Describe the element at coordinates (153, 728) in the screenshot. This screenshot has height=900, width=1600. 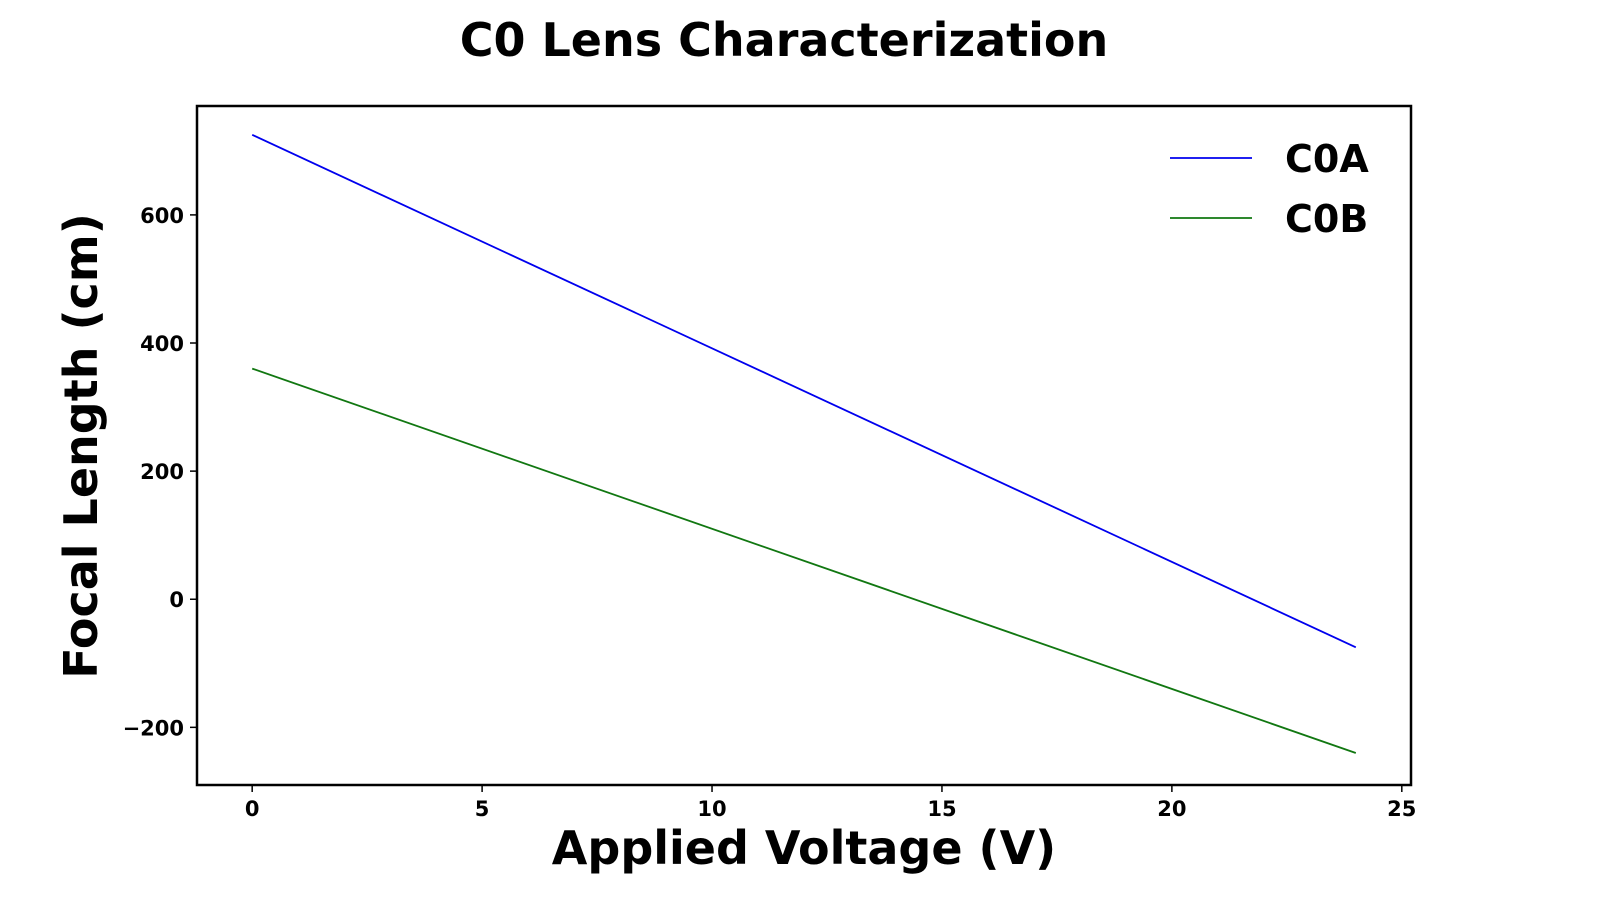
I see `y-tick-label: −200` at that location.